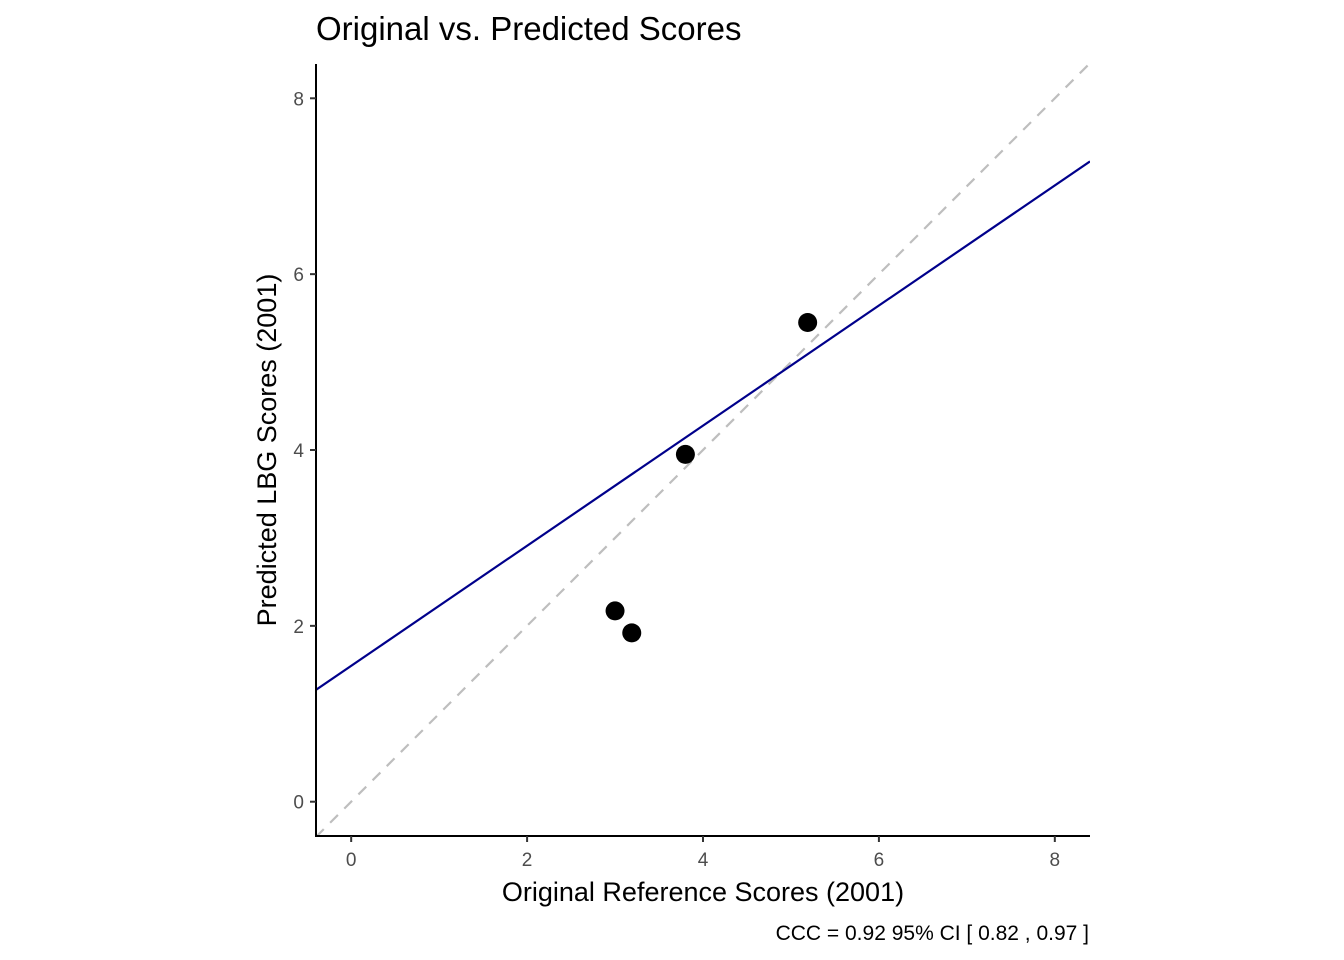 The height and width of the screenshot is (960, 1344). What do you see at coordinates (703, 892) in the screenshot?
I see `x-axis-label: Original Reference Scores (2001)` at bounding box center [703, 892].